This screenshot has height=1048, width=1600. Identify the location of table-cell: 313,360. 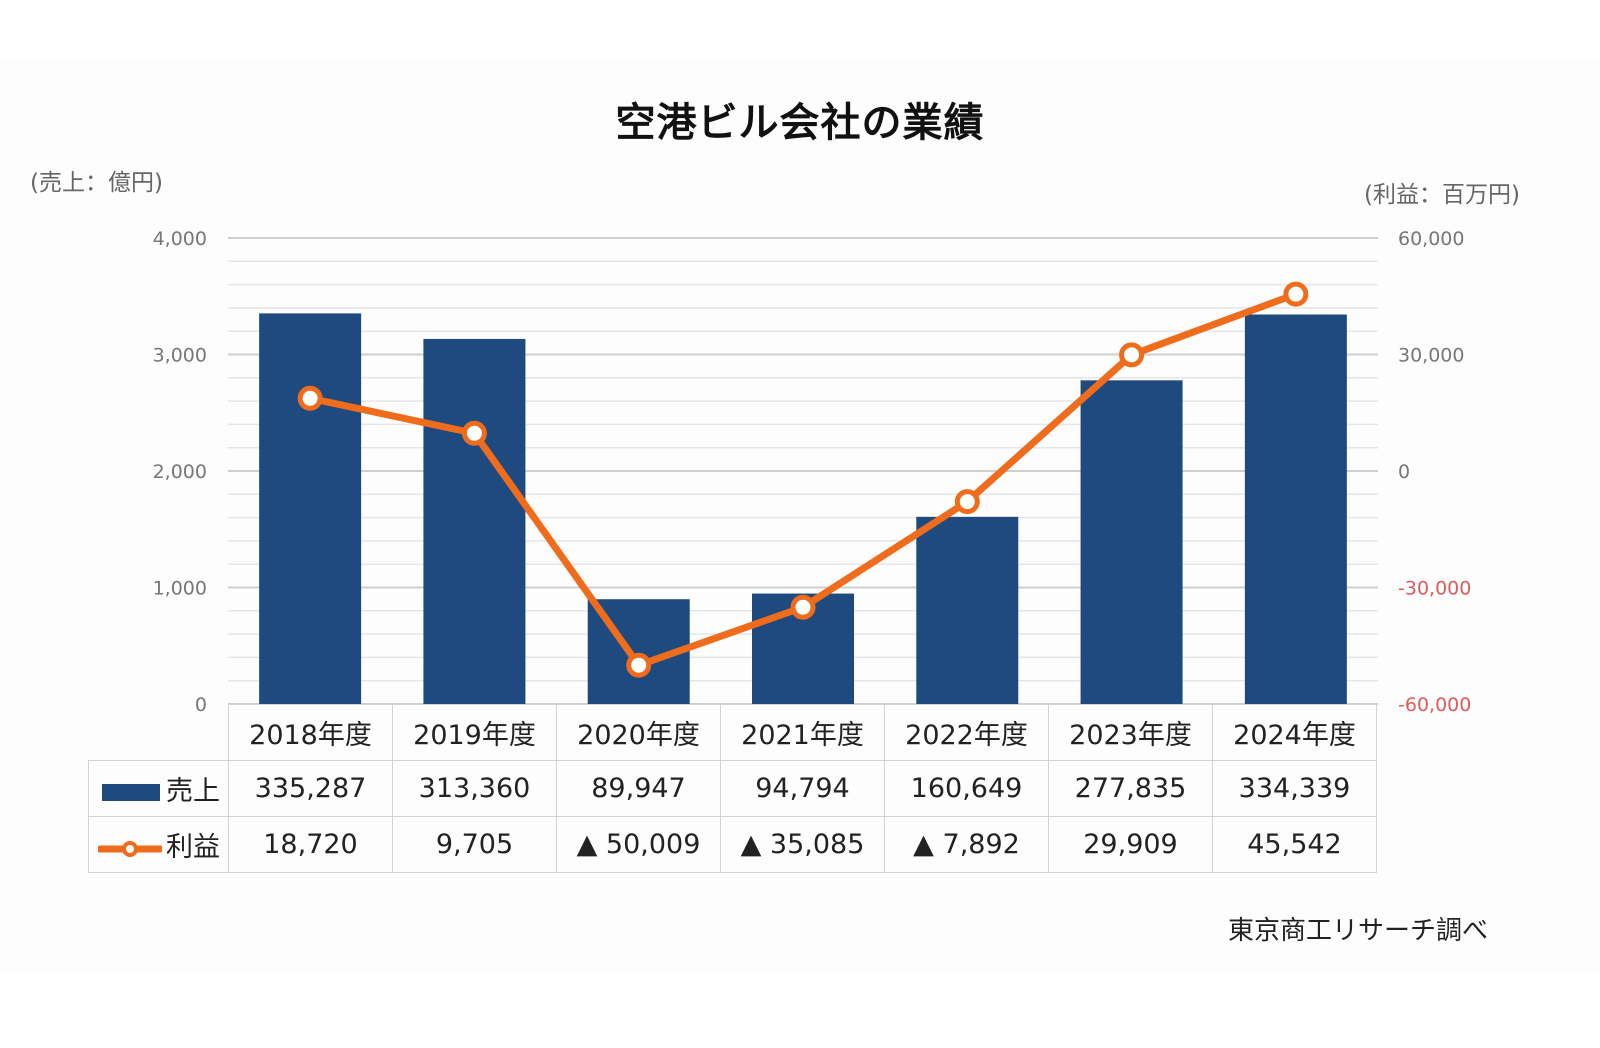
(474, 788).